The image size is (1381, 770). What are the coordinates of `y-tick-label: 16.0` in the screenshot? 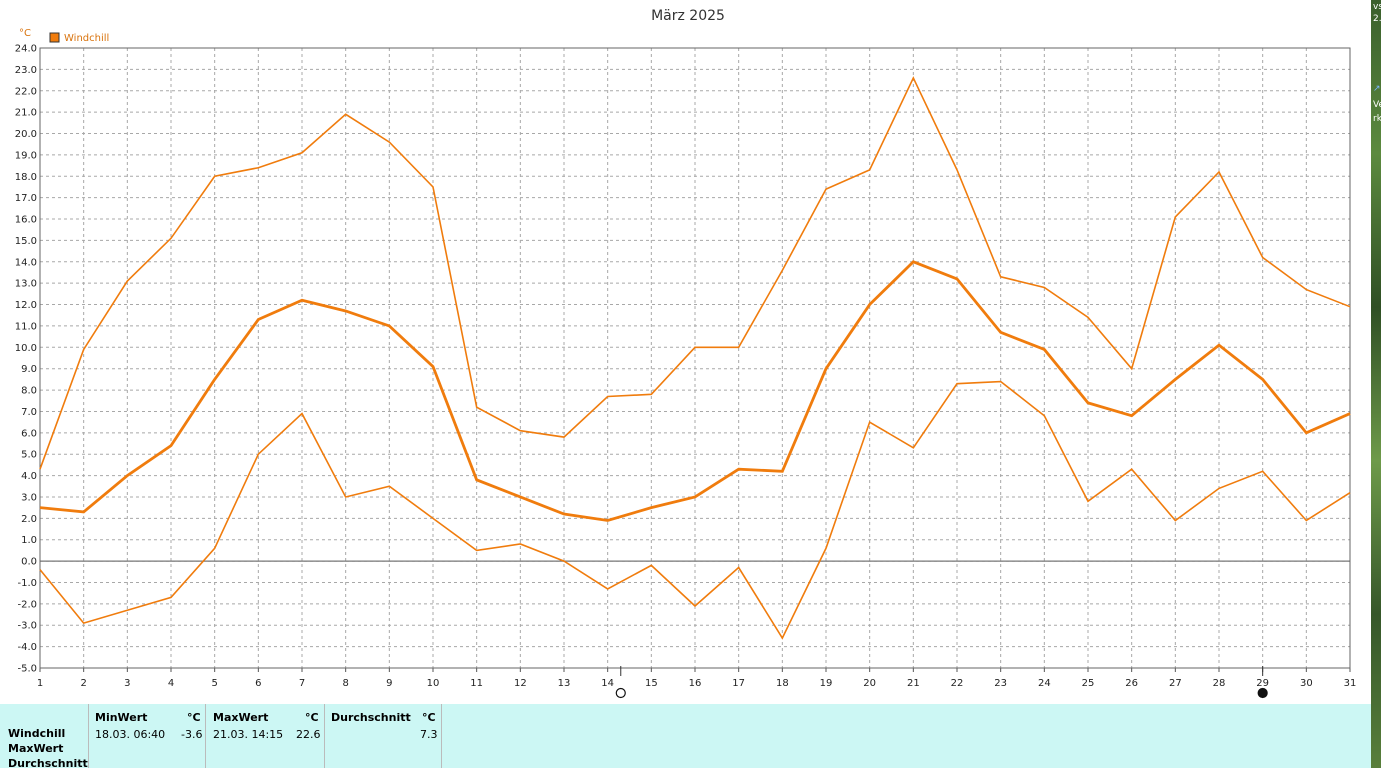 It's located at (26, 220).